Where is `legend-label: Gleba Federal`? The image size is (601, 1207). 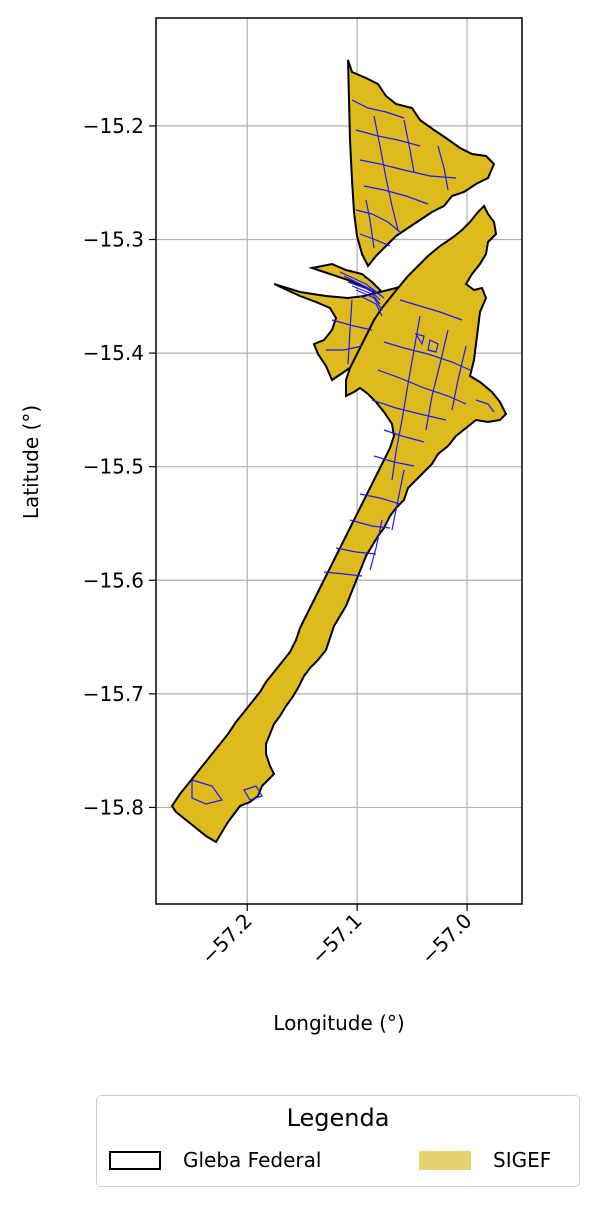
legend-label: Gleba Federal is located at coordinates (252, 1160).